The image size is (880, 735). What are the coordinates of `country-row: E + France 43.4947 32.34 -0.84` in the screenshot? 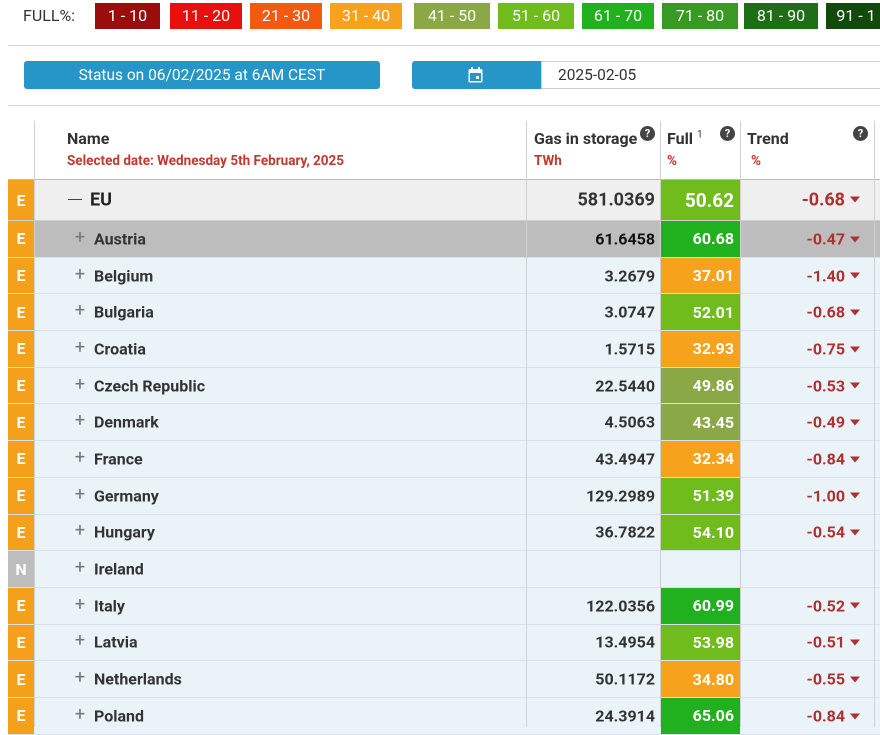 It's located at (444, 459).